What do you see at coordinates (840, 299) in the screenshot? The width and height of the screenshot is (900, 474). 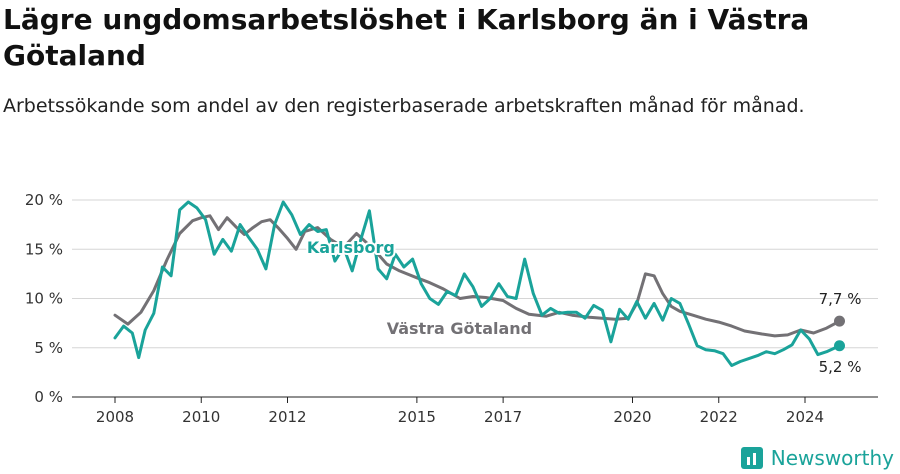 I see `end-value-label: 7,7 %` at bounding box center [840, 299].